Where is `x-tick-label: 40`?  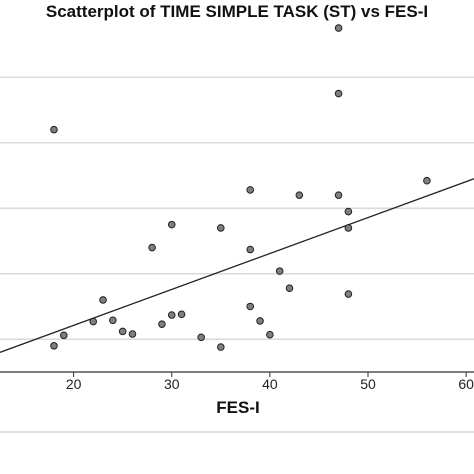
x-tick-label: 40 is located at coordinates (270, 384).